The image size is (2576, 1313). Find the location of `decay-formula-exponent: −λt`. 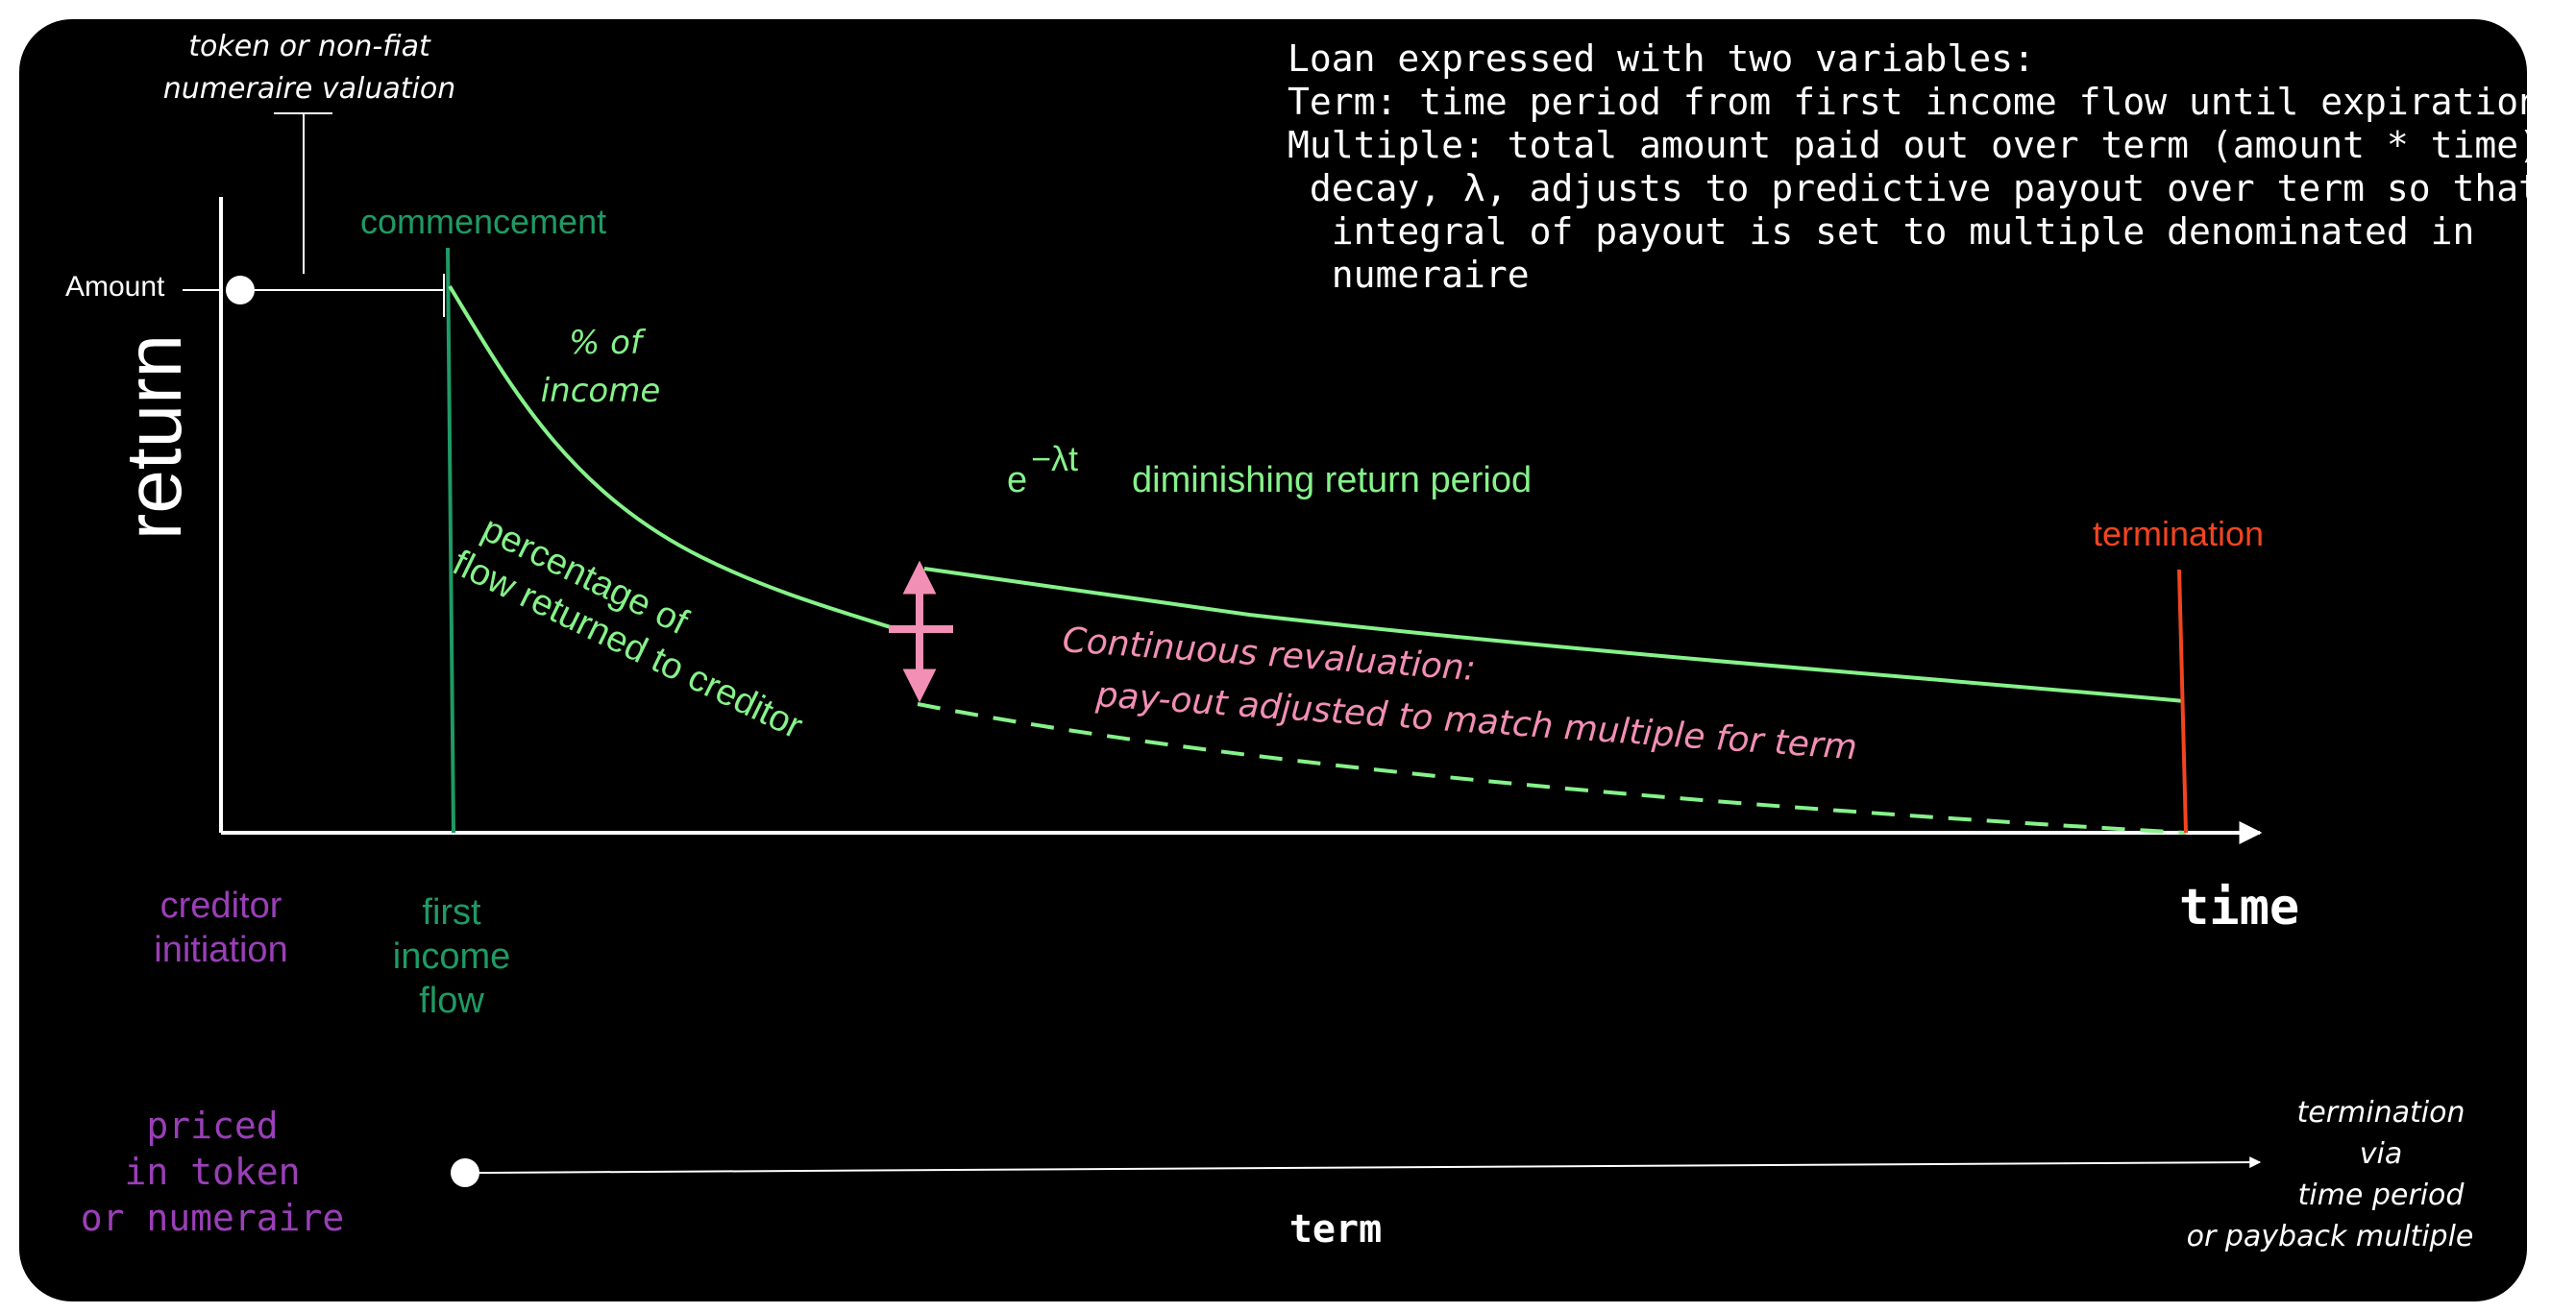

decay-formula-exponent: −λt is located at coordinates (1054, 458).